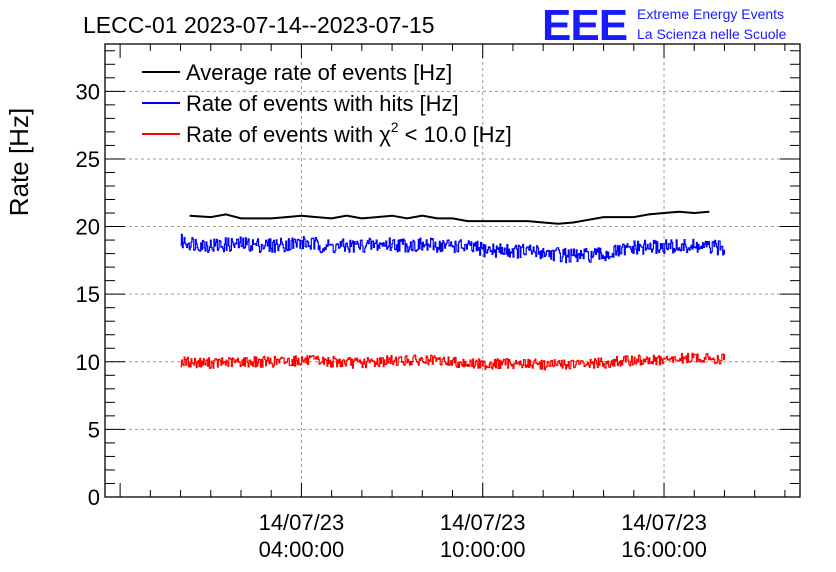  What do you see at coordinates (88, 227) in the screenshot?
I see `y-tick-label: 20` at bounding box center [88, 227].